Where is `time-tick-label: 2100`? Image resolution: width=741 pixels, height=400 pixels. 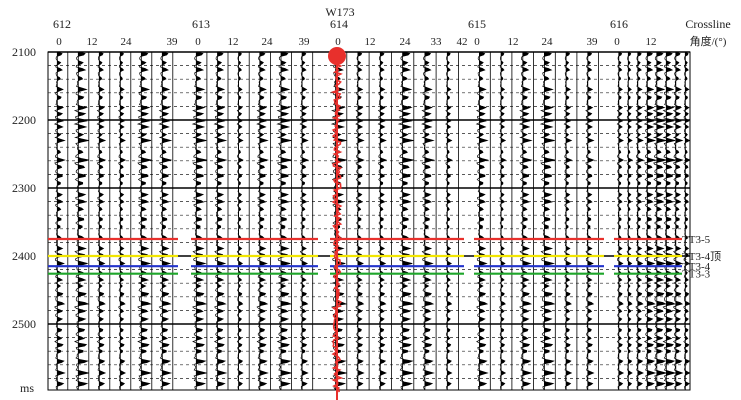
time-tick-label: 2100 is located at coordinates (24, 52).